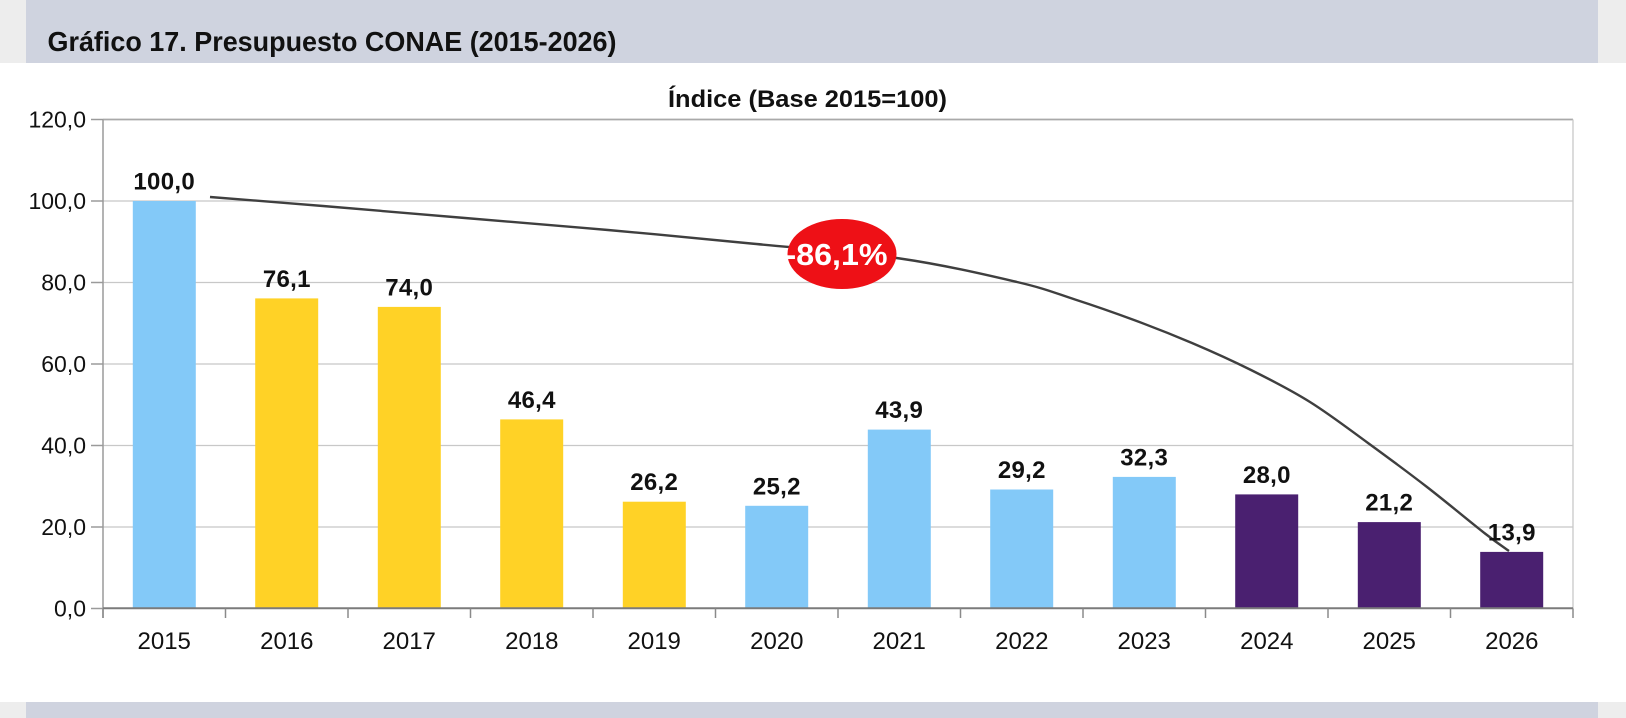  Describe the element at coordinates (63, 527) in the screenshot. I see `svg-text: 20,0` at that location.